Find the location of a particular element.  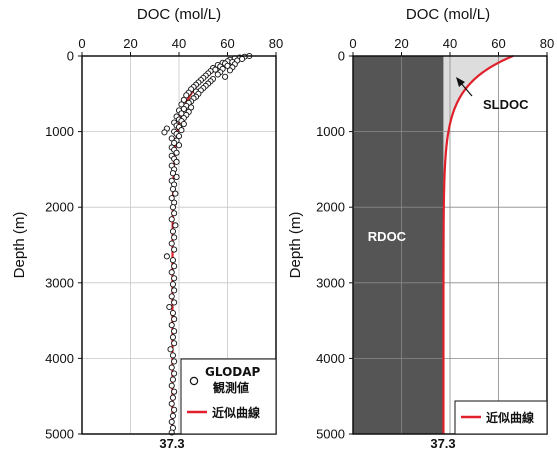

left-x-axis-title: DOC (mol/L) is located at coordinates (179, 14).